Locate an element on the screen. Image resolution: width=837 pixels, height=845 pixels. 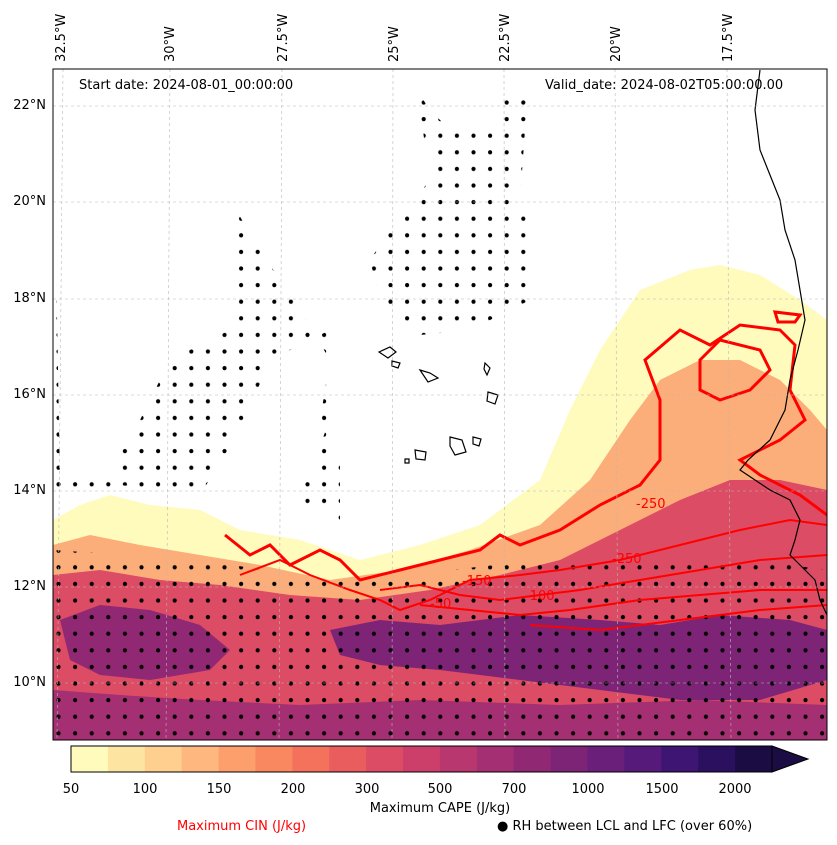
colorbar-tick-500: 500 is located at coordinates (440, 789).